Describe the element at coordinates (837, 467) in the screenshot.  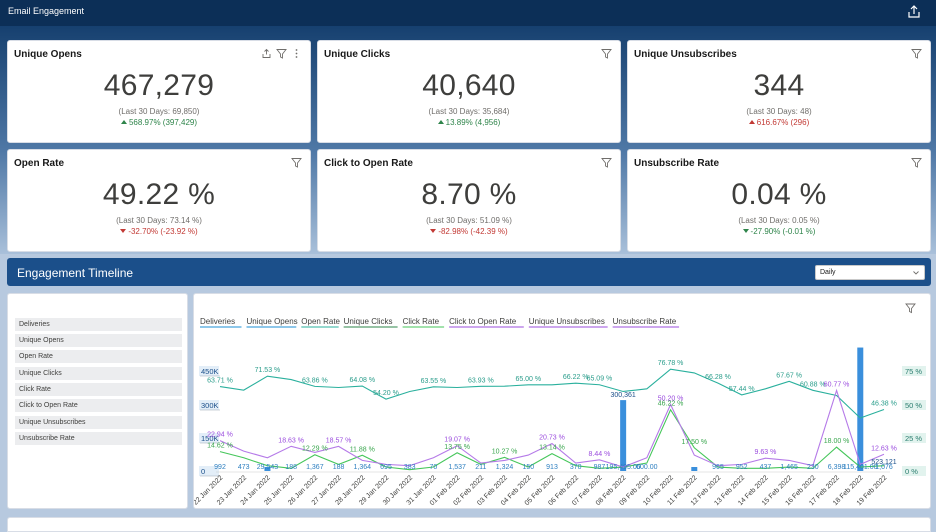
I see `unique-opens-label: 6,398` at that location.